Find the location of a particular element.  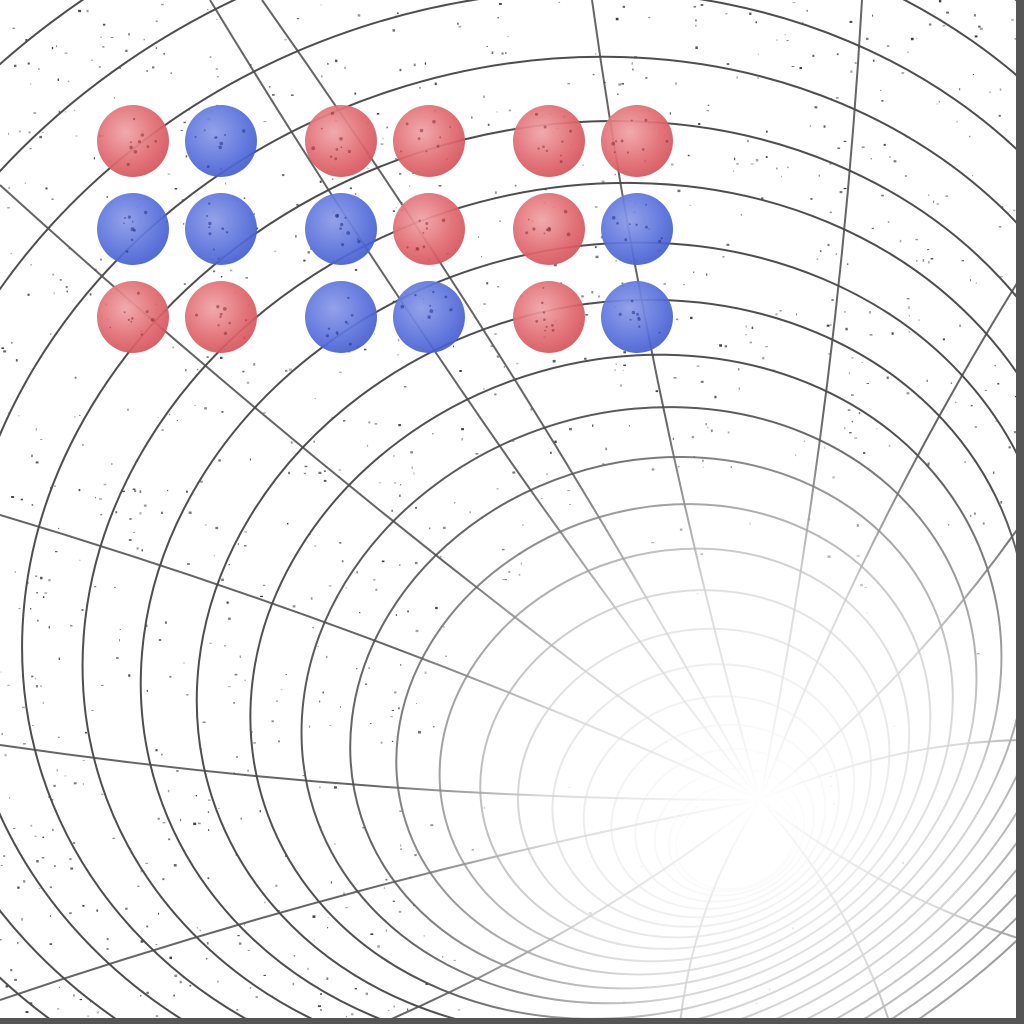

right-edge-bar is located at coordinates (1020, 512).